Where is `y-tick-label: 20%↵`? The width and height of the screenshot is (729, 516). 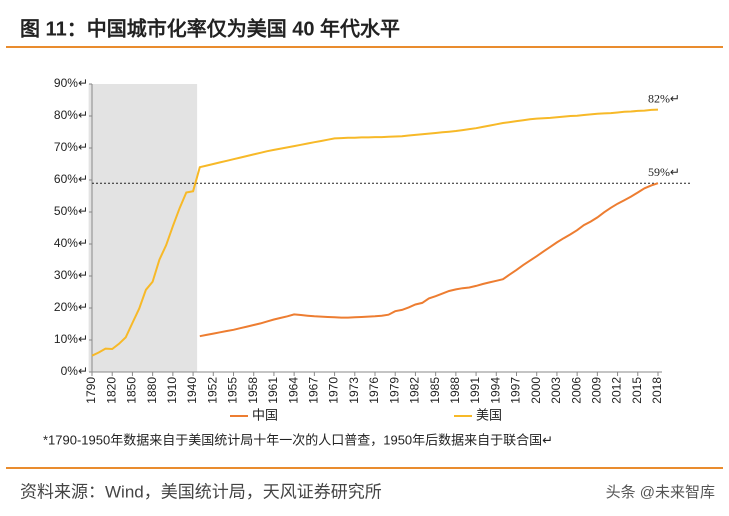 y-tick-label: 20%↵ is located at coordinates (71, 307).